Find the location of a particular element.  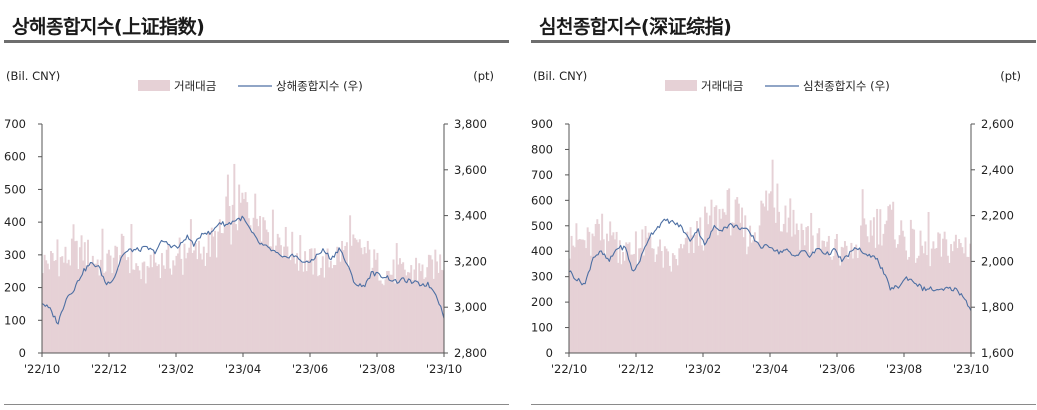

y-left-unit: (Bil. CNY) is located at coordinates (560, 76).